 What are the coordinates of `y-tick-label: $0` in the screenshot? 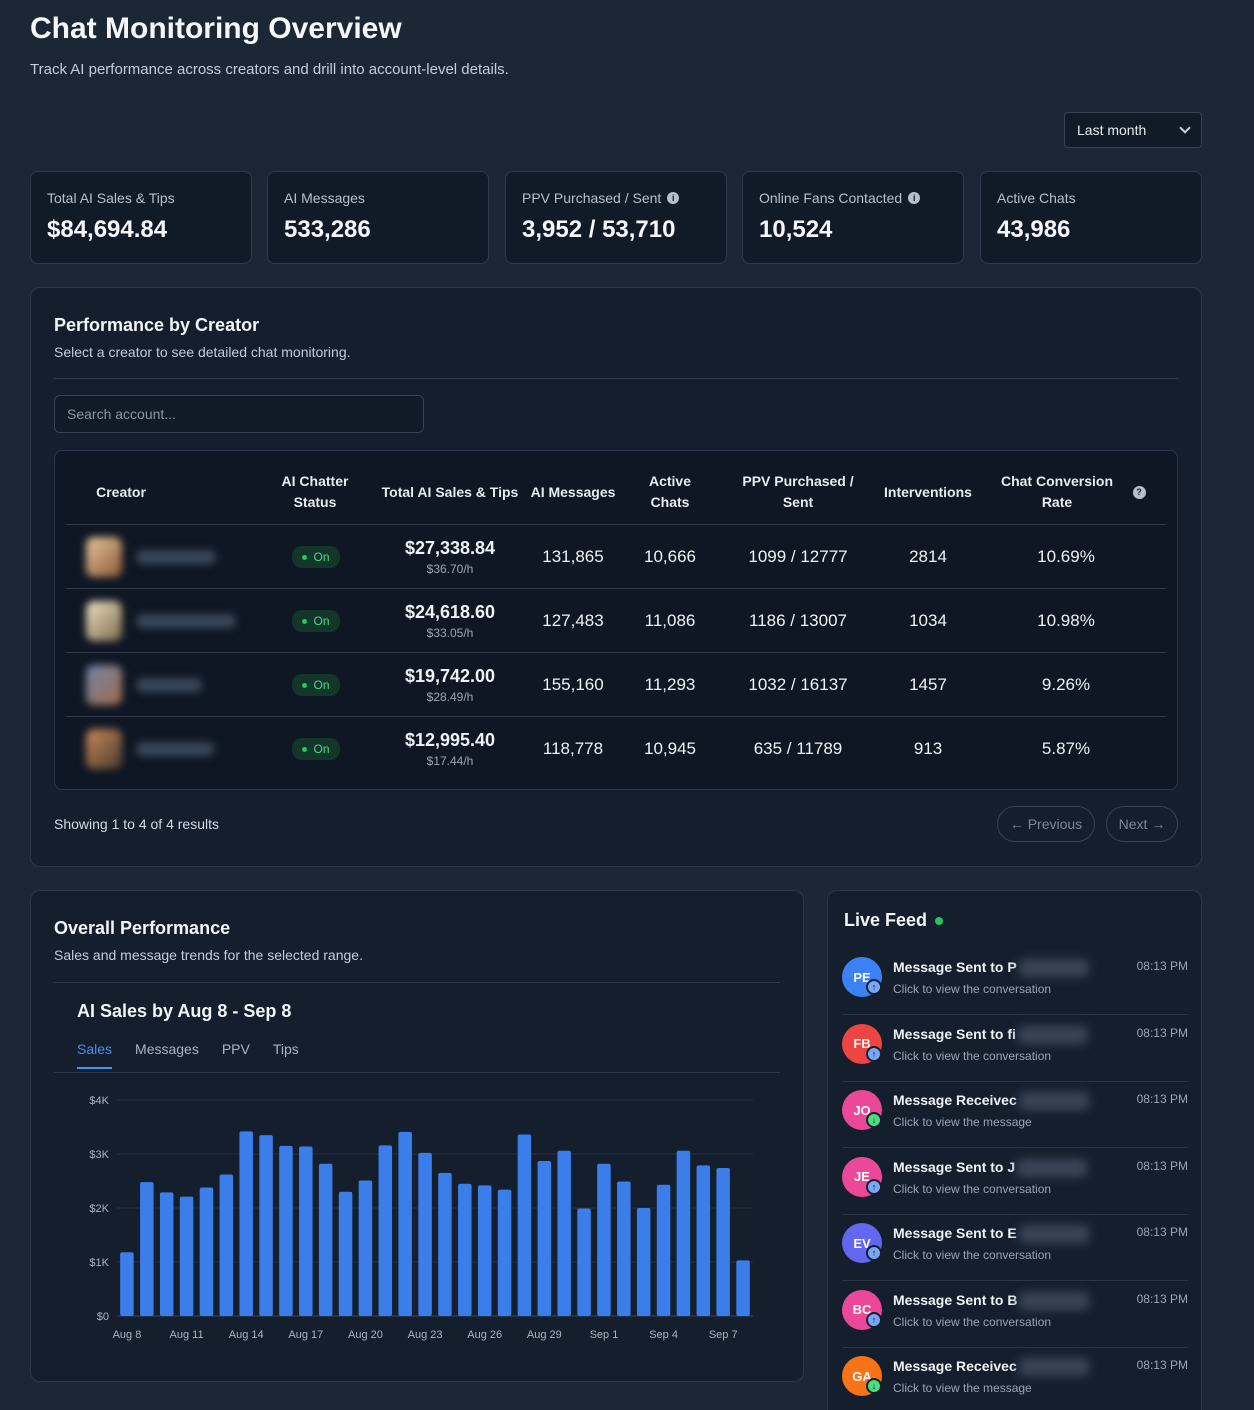 It's located at (103, 1317).